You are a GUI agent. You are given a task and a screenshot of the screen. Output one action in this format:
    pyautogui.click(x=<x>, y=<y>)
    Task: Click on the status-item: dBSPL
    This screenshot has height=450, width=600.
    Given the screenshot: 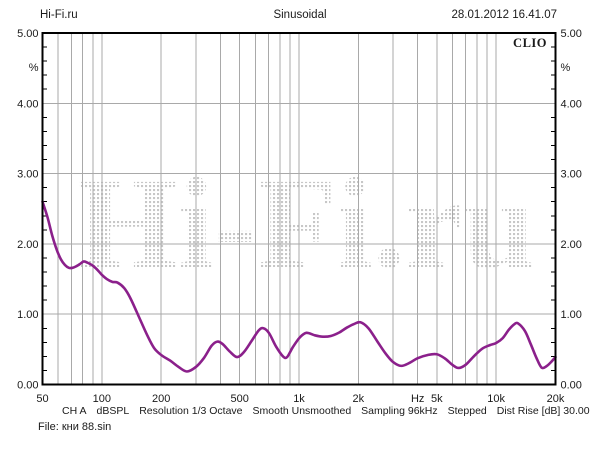 What is the action you would take?
    pyautogui.click(x=113, y=411)
    